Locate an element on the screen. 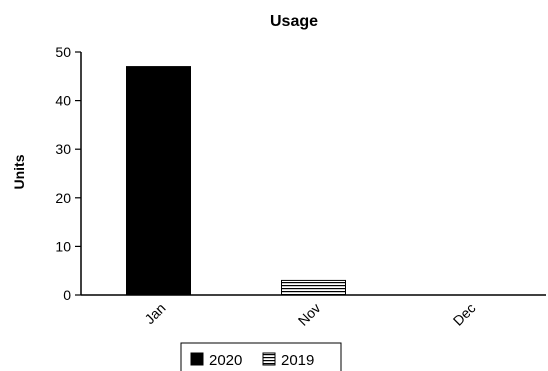  x-tick-label: Nov is located at coordinates (309, 314).